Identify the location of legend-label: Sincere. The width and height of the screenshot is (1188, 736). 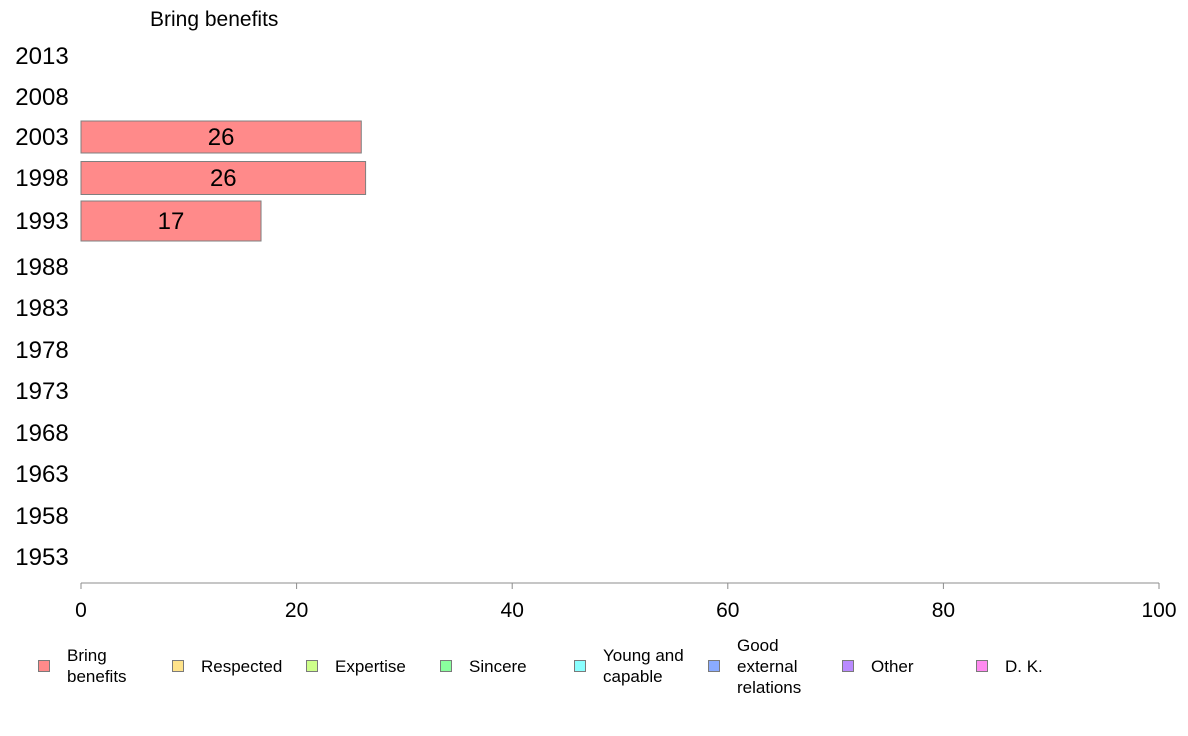
(498, 666).